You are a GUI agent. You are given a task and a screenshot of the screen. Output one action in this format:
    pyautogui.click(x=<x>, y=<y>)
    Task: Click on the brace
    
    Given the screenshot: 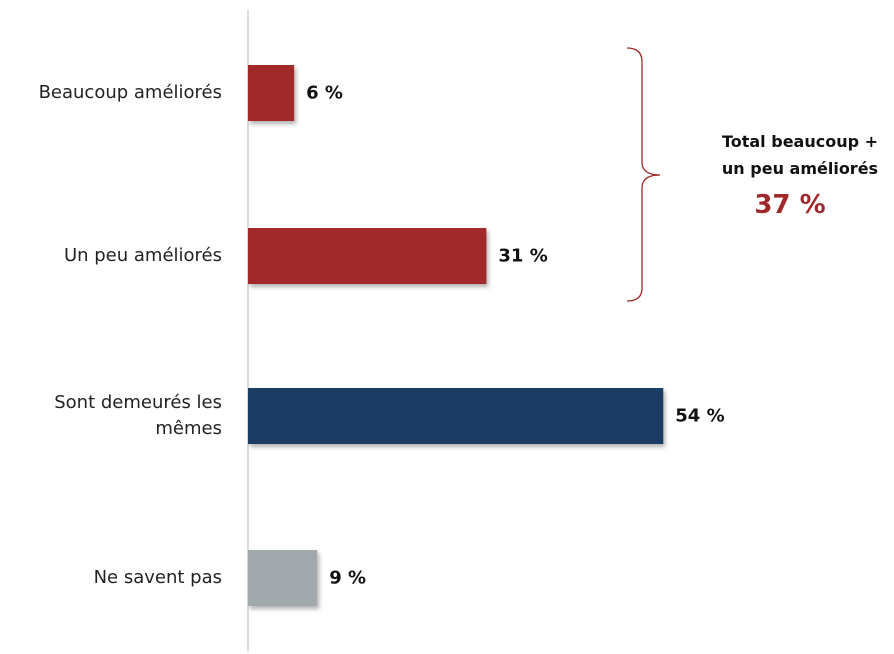 What is the action you would take?
    pyautogui.click(x=643, y=174)
    